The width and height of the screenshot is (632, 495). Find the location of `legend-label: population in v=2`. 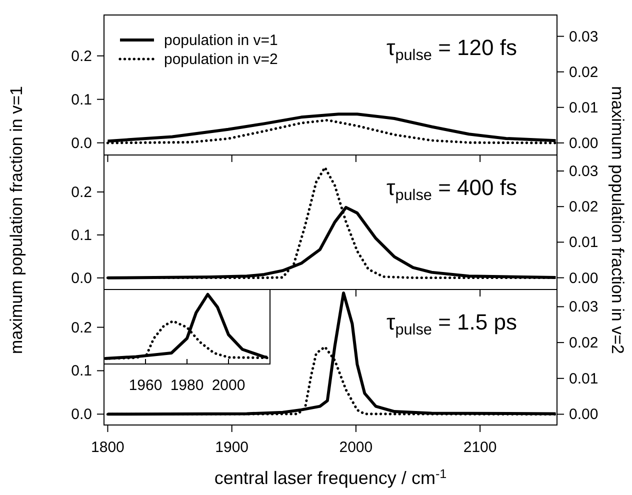

legend-label: population in v=2 is located at coordinates (221, 59).